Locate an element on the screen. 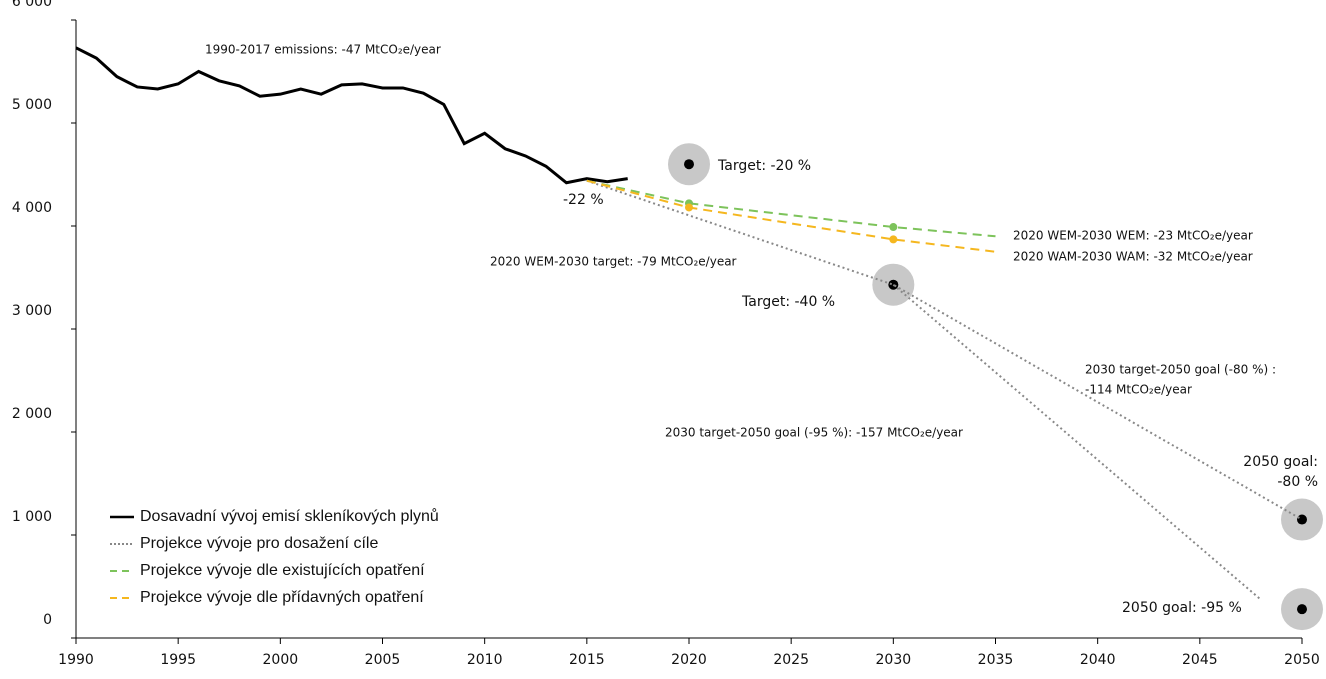  annotation: 1990-2017 emissions: -47 MtCO₂e/year is located at coordinates (323, 50).